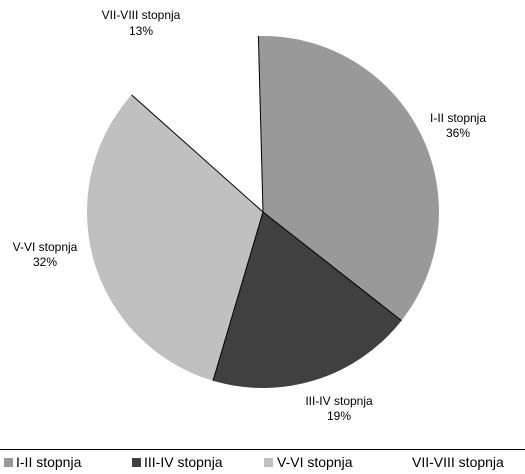  I want to click on legend-item-0: I-II stopnja, so click(43, 462).